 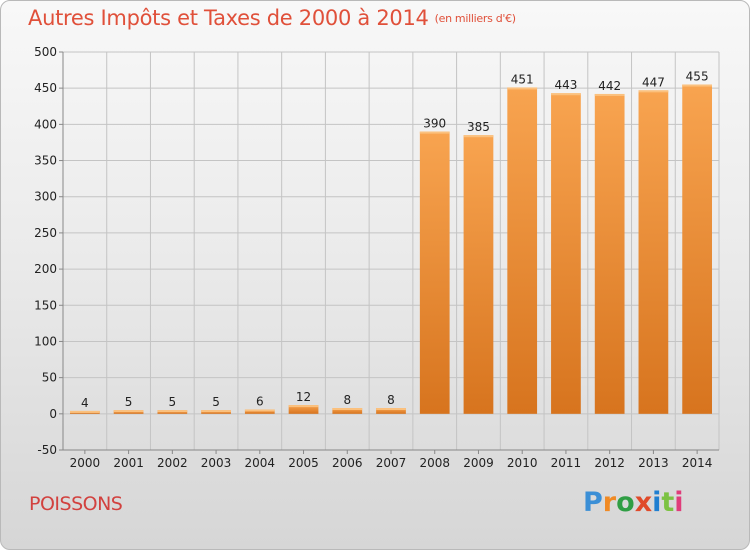 What do you see at coordinates (45, 124) in the screenshot?
I see `y-tick-label: 400` at bounding box center [45, 124].